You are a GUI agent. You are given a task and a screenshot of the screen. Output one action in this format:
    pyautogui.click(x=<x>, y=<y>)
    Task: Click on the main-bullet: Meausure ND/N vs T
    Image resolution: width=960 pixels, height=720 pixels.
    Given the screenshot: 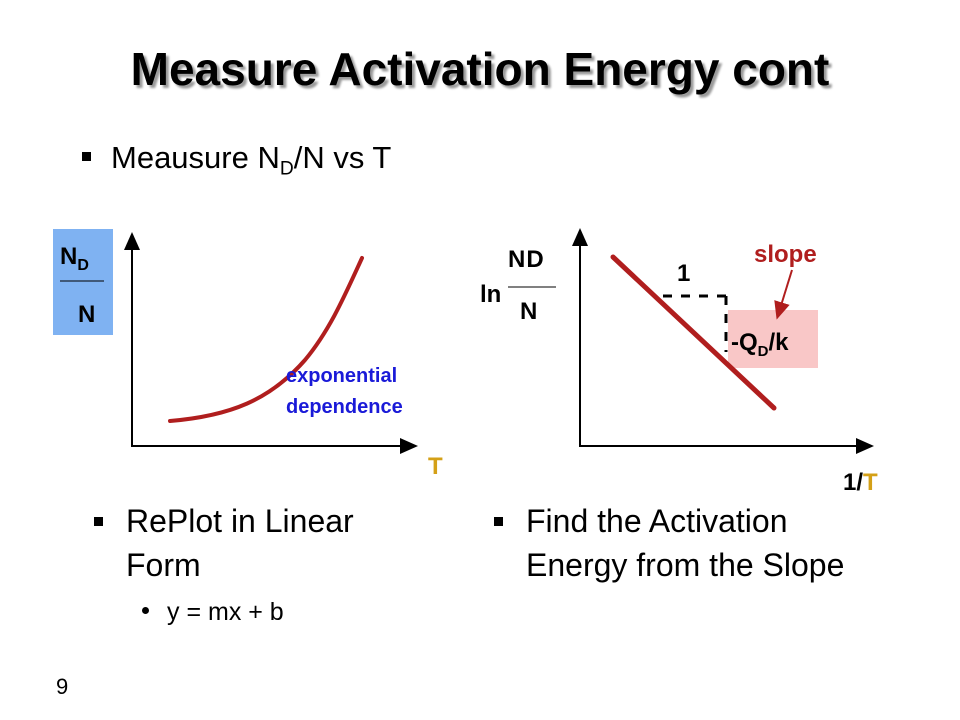 What is the action you would take?
    pyautogui.click(x=236, y=160)
    